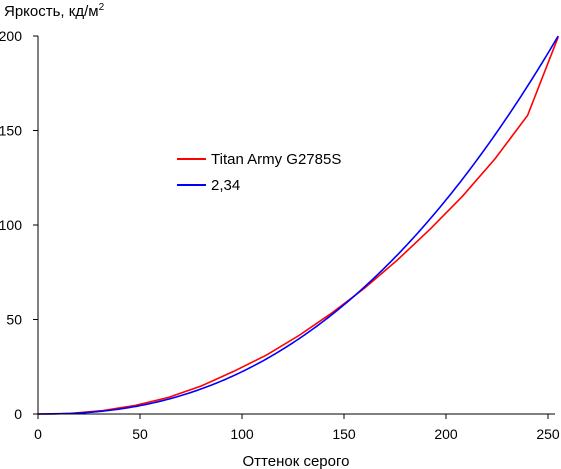 The image size is (561, 469). I want to click on legend-label-2: 2,34, so click(225, 185).